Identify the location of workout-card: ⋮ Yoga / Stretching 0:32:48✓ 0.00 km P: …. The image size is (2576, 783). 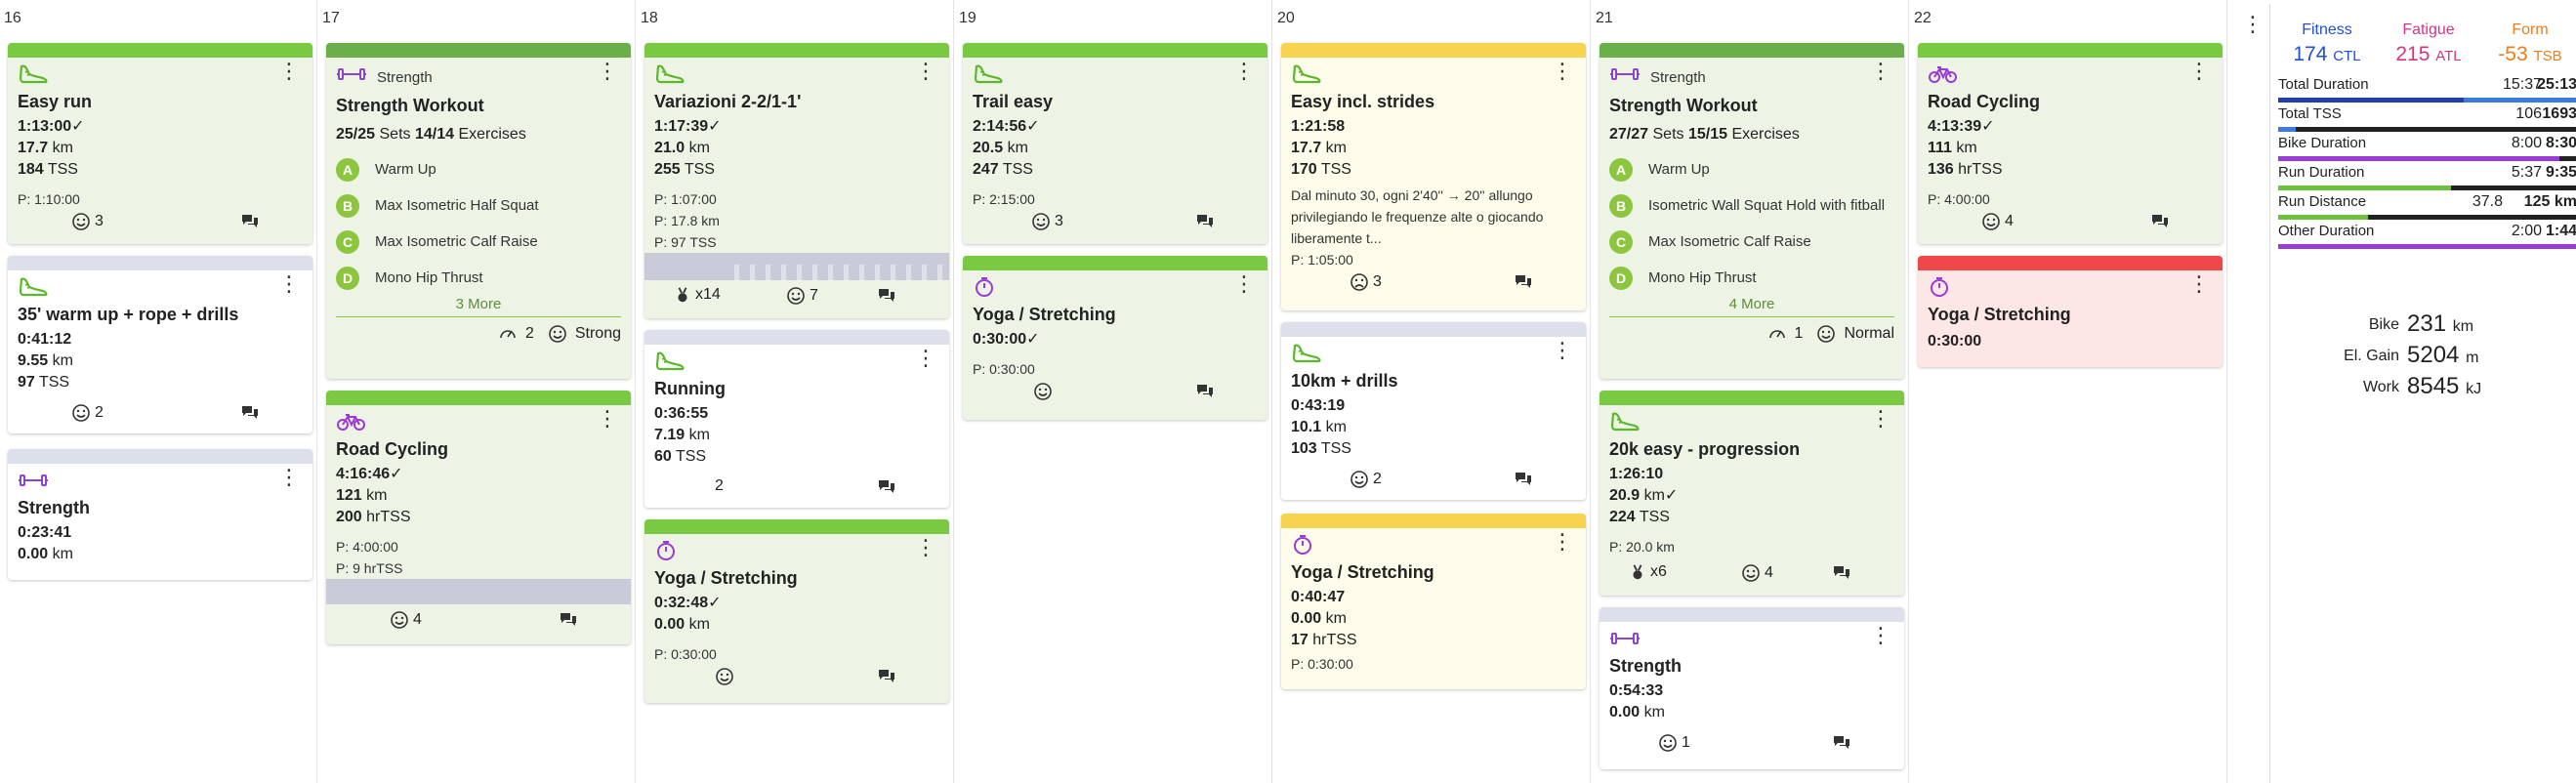
(796, 611).